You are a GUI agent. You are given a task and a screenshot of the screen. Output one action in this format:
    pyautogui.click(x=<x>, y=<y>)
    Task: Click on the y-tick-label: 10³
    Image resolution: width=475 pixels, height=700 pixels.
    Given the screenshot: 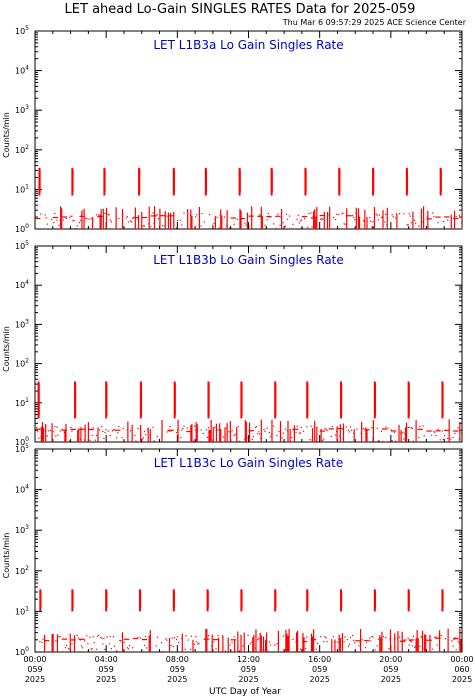 What is the action you would take?
    pyautogui.click(x=22, y=529)
    